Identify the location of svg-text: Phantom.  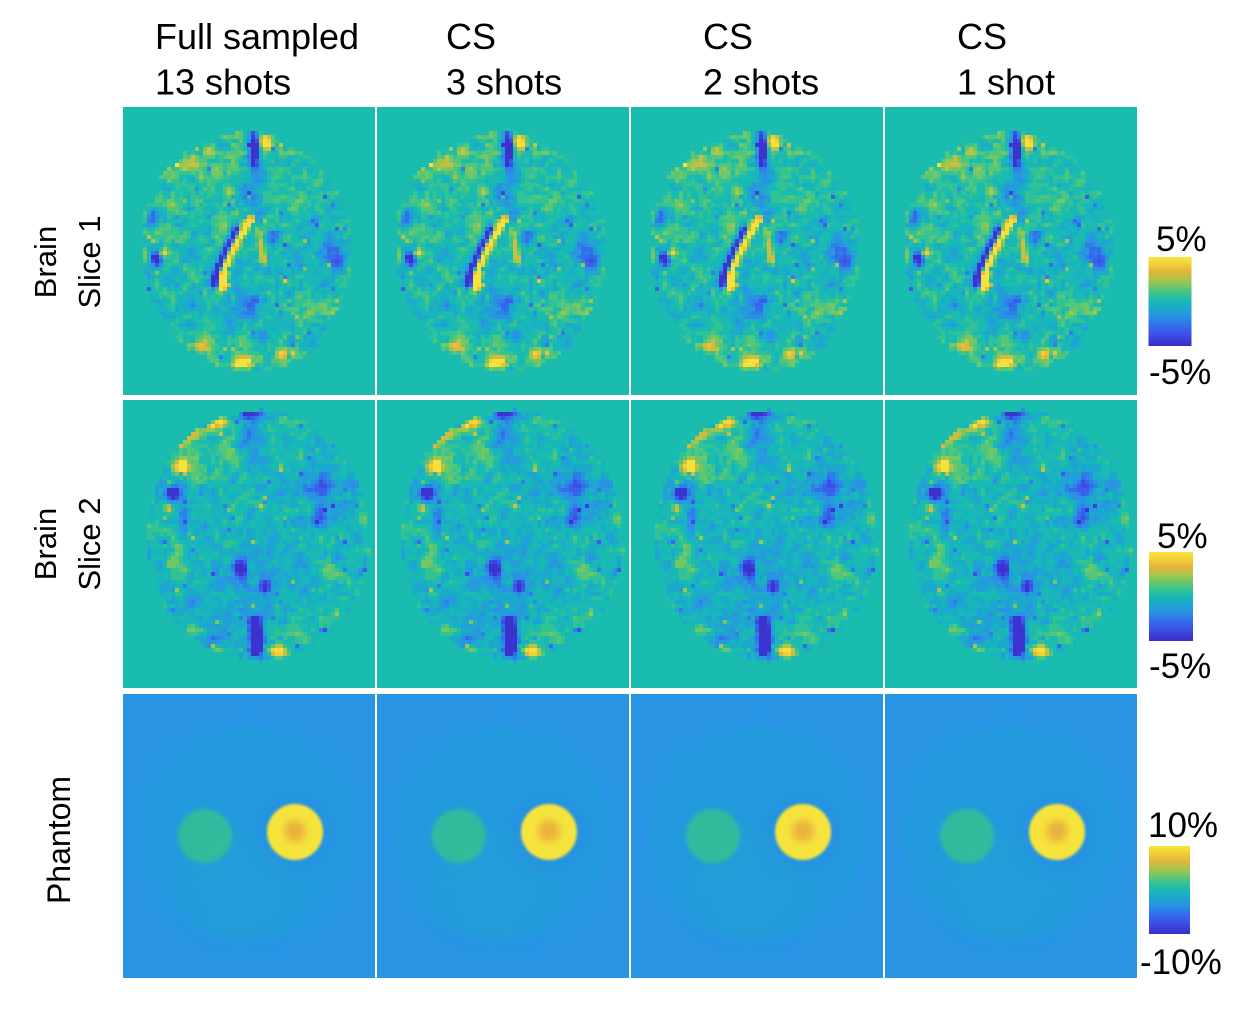
(59, 840).